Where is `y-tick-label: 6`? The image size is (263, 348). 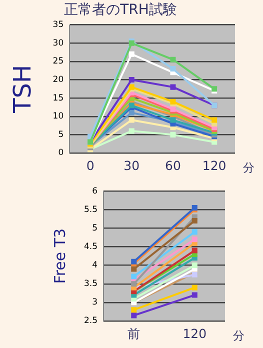 y-tick-label: 6 is located at coordinates (95, 191).